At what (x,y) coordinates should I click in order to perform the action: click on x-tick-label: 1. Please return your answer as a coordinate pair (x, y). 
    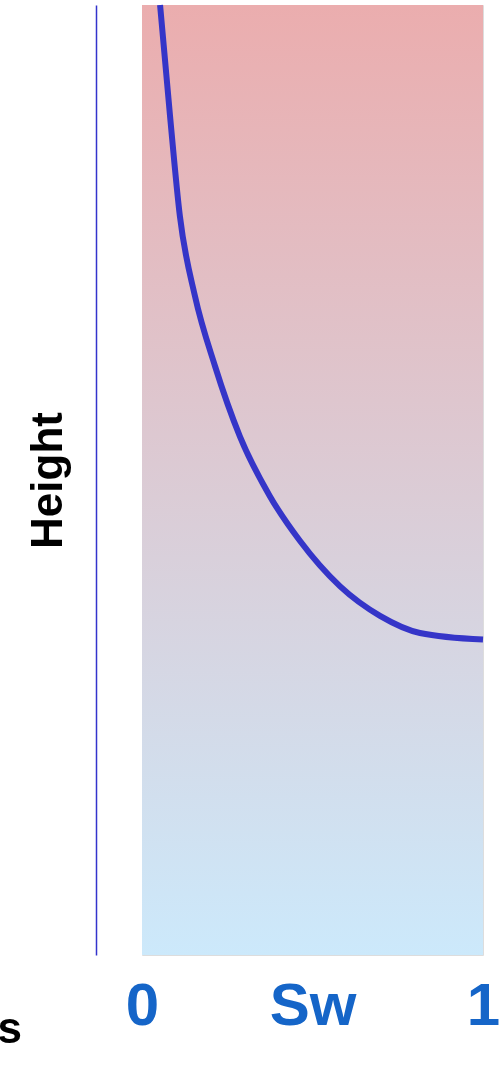
    Looking at the image, I should click on (483, 1004).